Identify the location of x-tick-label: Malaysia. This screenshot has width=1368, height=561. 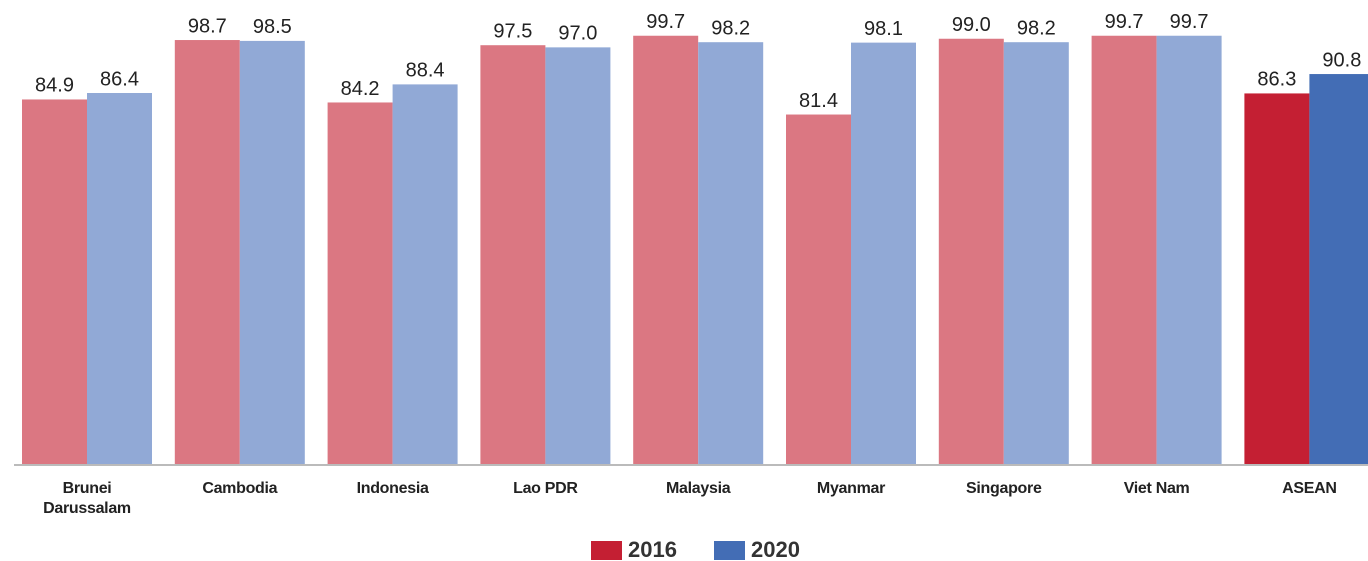
(698, 488).